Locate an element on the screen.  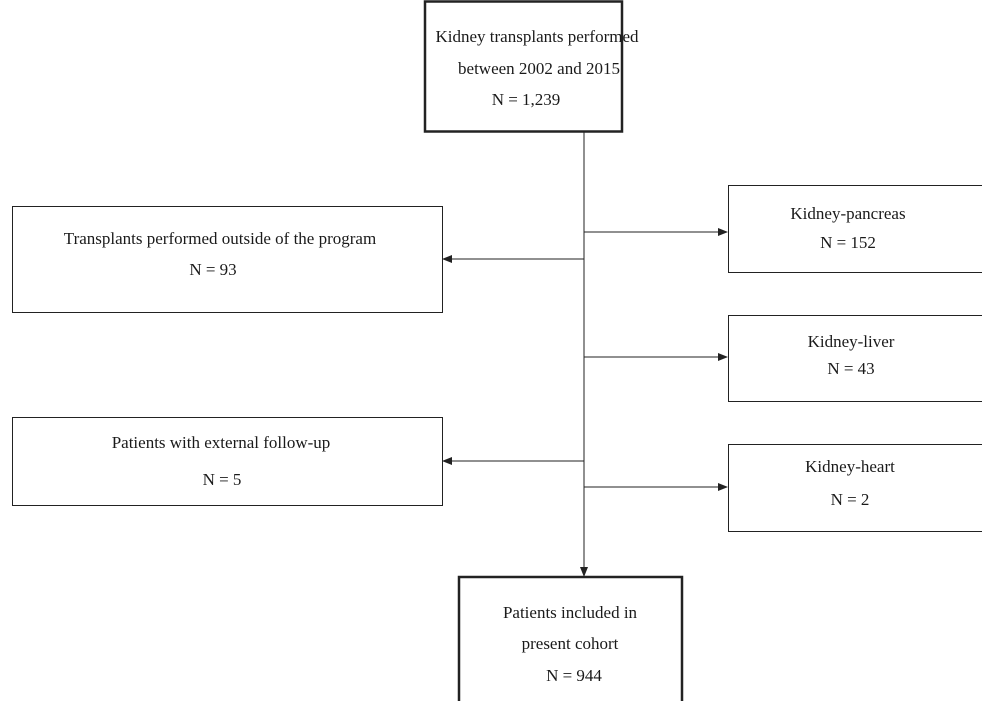
node-text: Kidney-liver is located at coordinates (851, 341).